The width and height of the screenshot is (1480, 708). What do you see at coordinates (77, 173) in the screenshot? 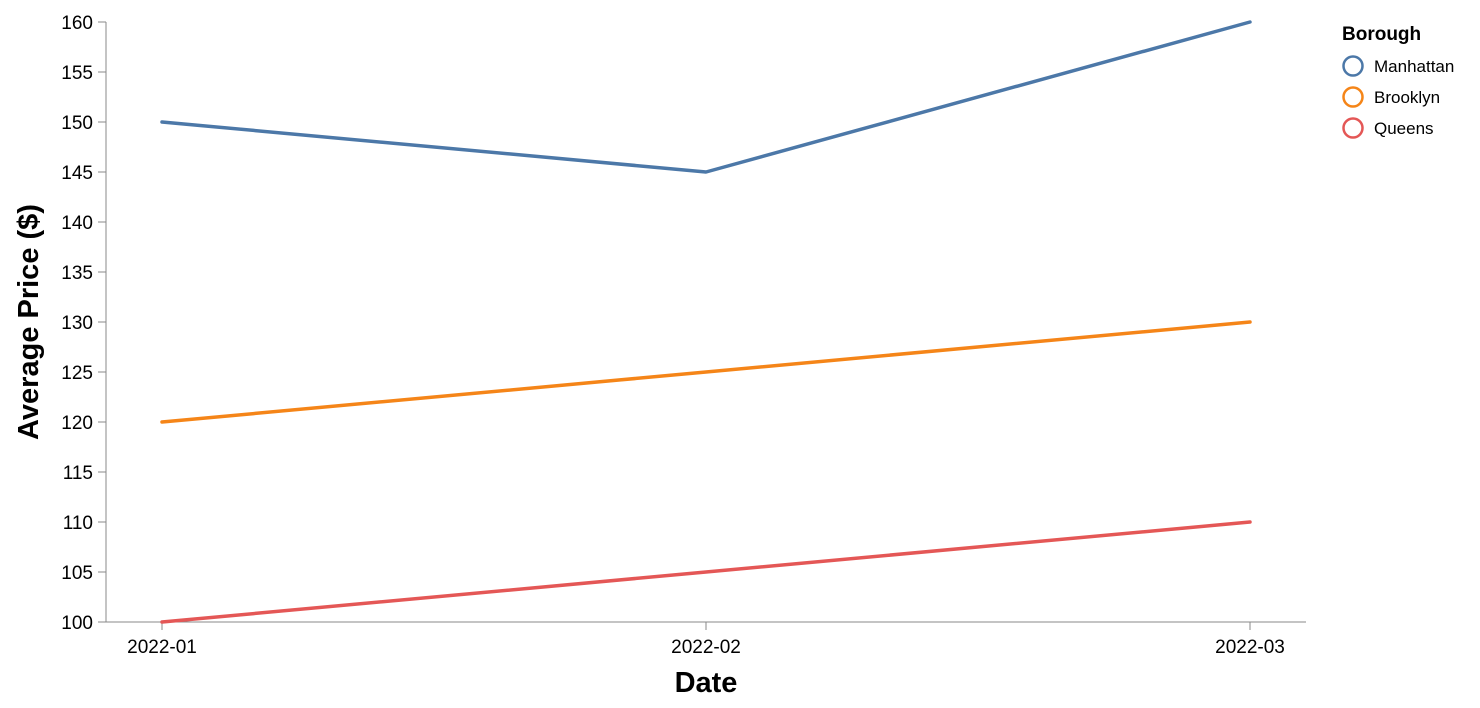
I see `y-tick-label: 145` at bounding box center [77, 173].